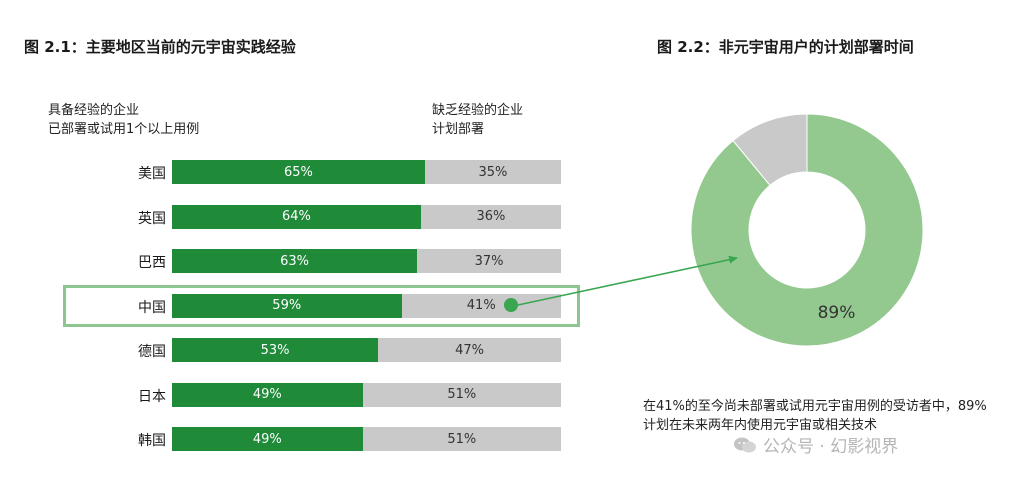  I want to click on bar-value-label: 47%, so click(470, 350).